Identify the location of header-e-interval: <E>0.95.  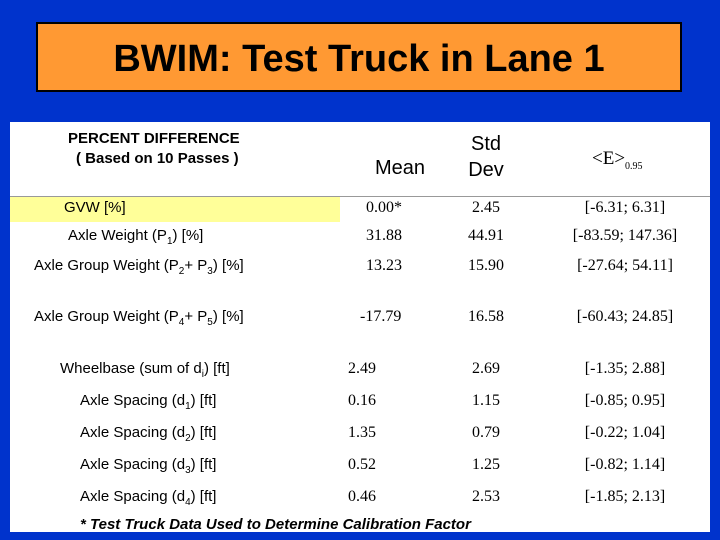
(617, 160).